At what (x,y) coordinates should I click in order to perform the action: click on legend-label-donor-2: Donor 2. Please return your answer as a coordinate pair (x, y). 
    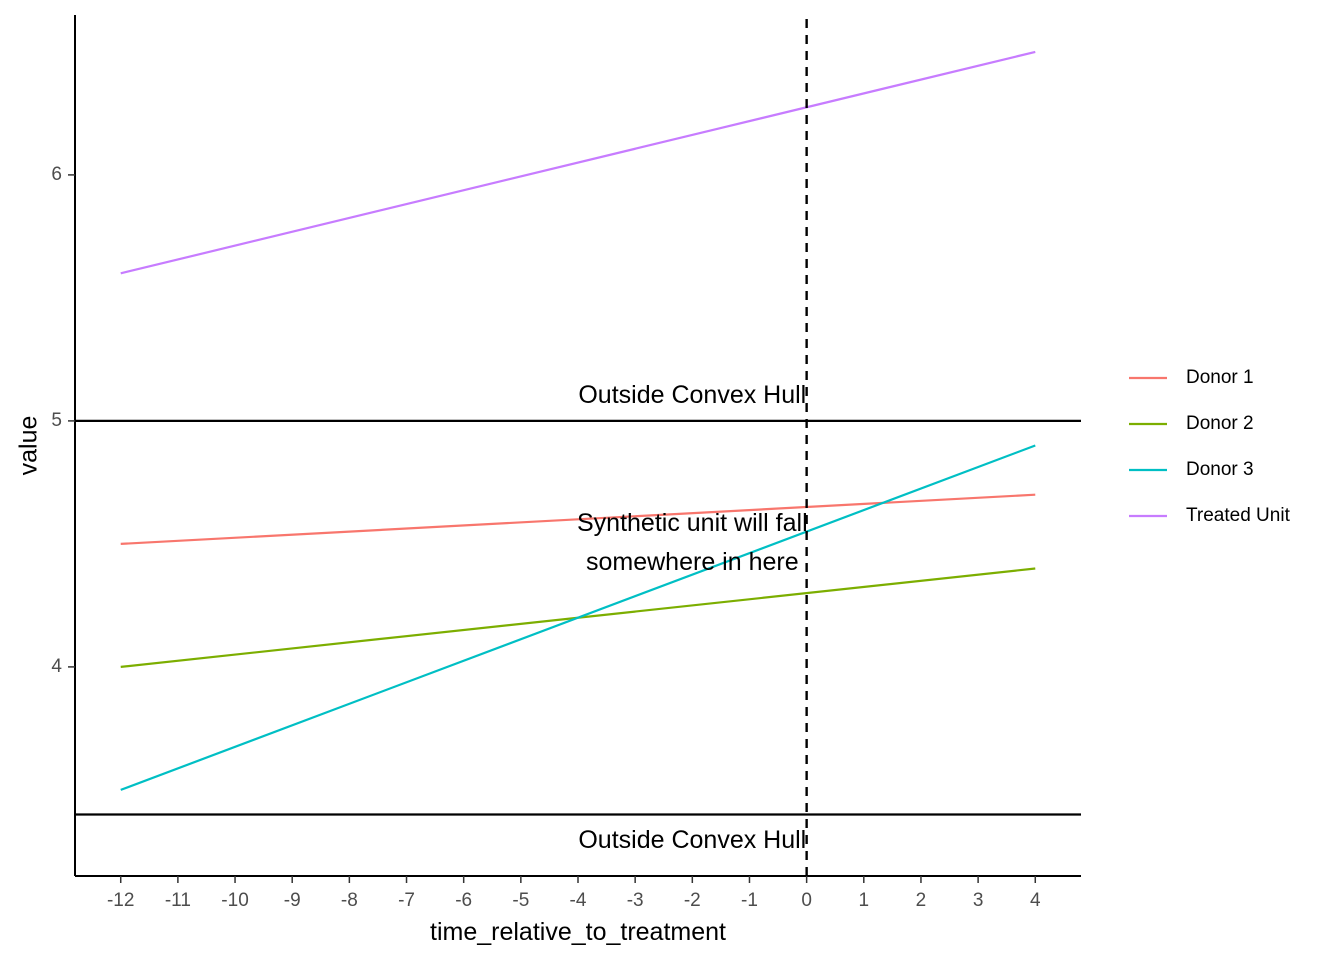
    Looking at the image, I should click on (1220, 423).